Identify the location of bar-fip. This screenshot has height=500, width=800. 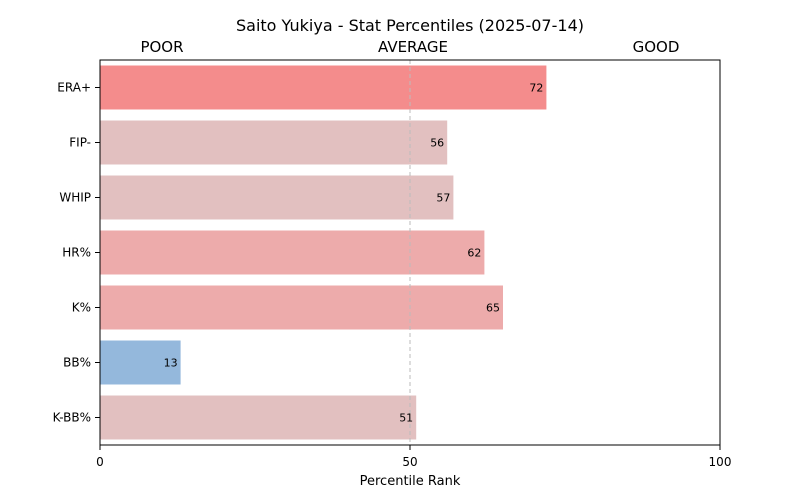
(274, 142).